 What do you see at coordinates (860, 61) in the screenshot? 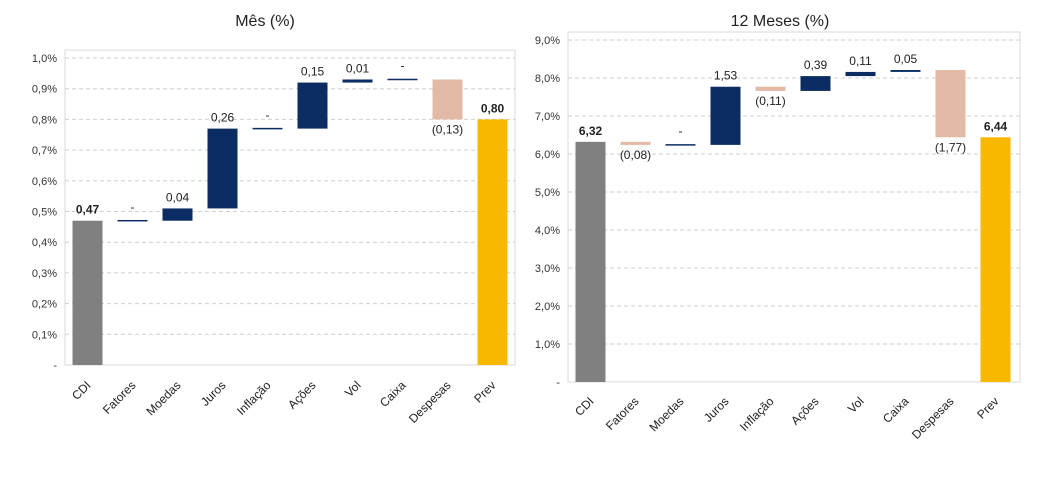
I see `data-label: 0,11` at bounding box center [860, 61].